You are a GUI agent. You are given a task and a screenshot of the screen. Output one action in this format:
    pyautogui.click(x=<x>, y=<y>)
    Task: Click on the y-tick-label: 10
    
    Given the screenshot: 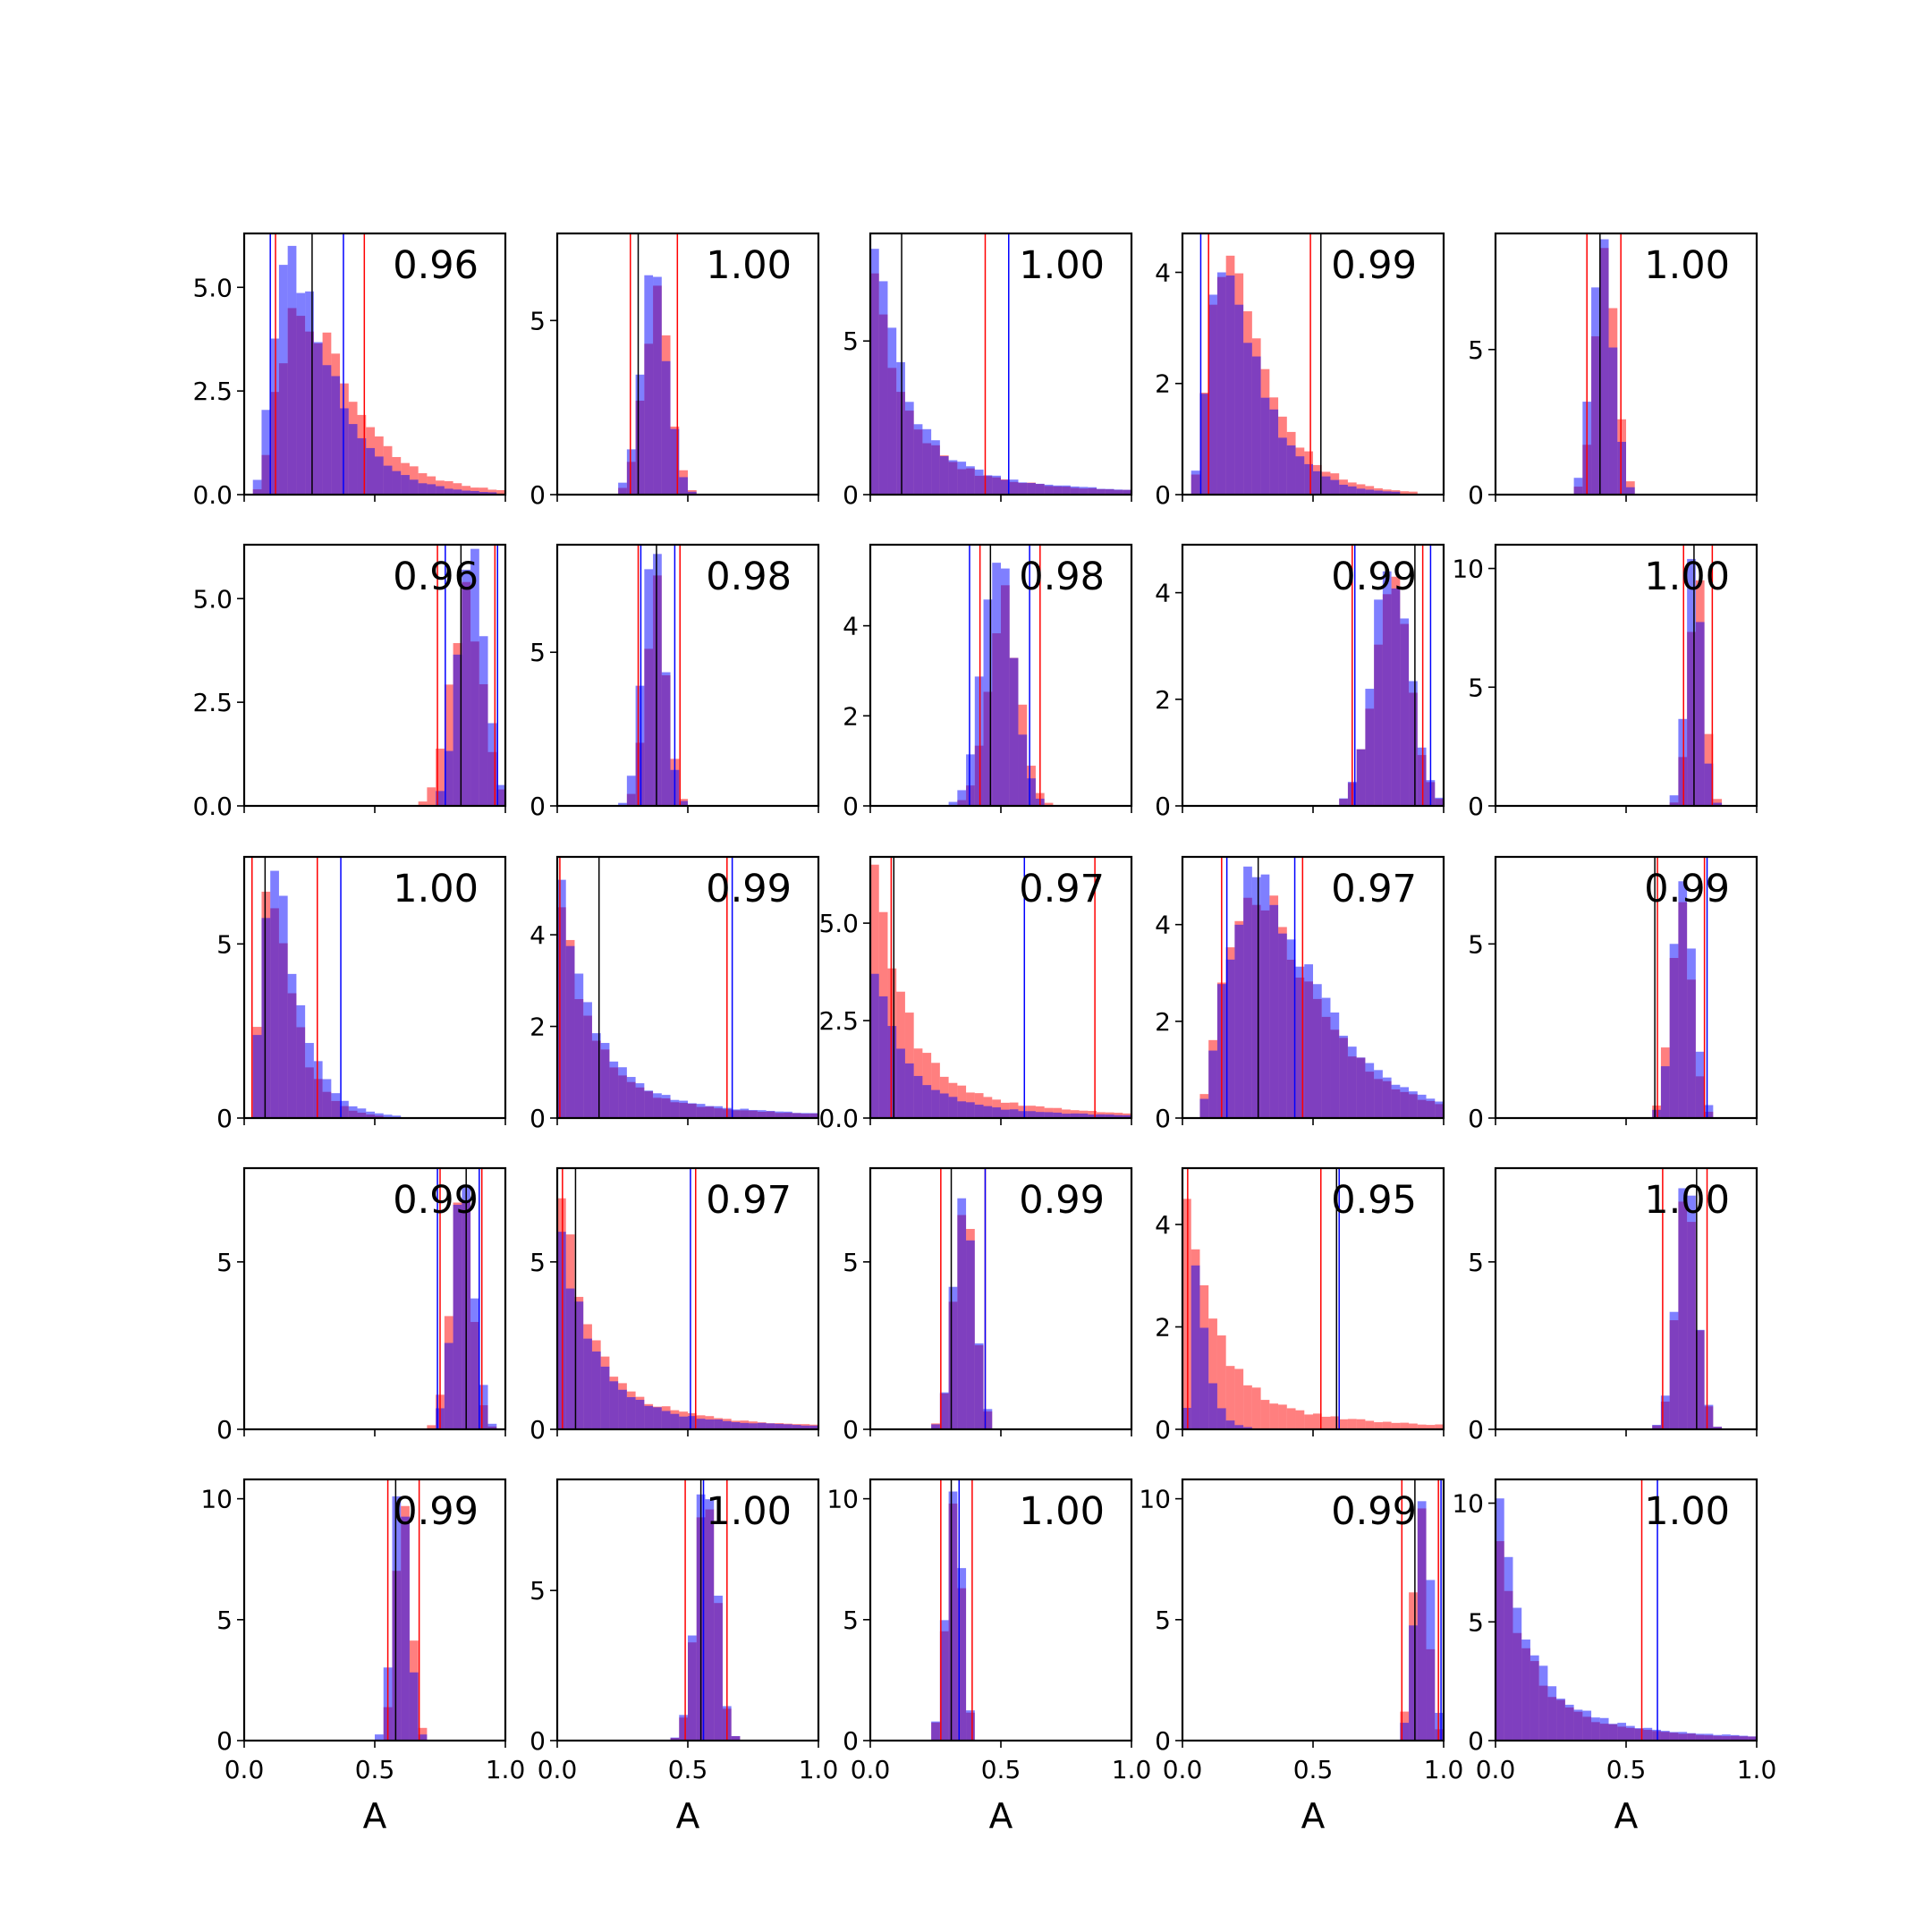 What is the action you would take?
    pyautogui.click(x=216, y=1499)
    